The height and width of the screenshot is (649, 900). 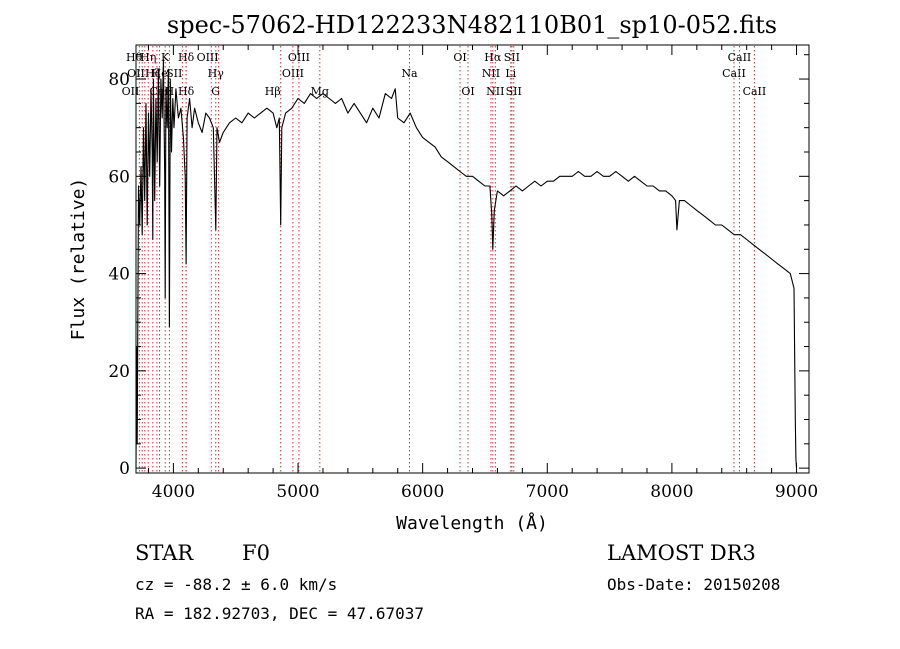 What do you see at coordinates (547, 492) in the screenshot?
I see `x-tick-label: 7000` at bounding box center [547, 492].